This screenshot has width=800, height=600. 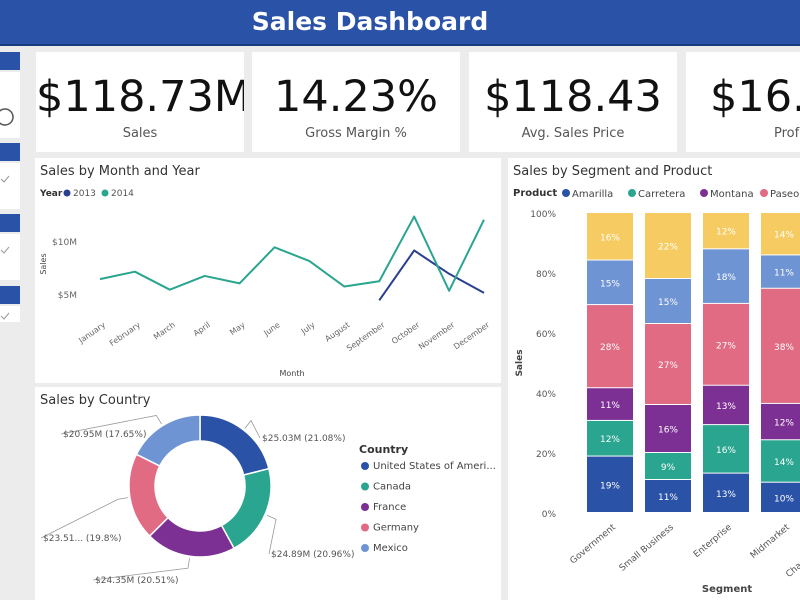 What do you see at coordinates (67, 296) in the screenshot?
I see `y-tick-label: $5M` at bounding box center [67, 296].